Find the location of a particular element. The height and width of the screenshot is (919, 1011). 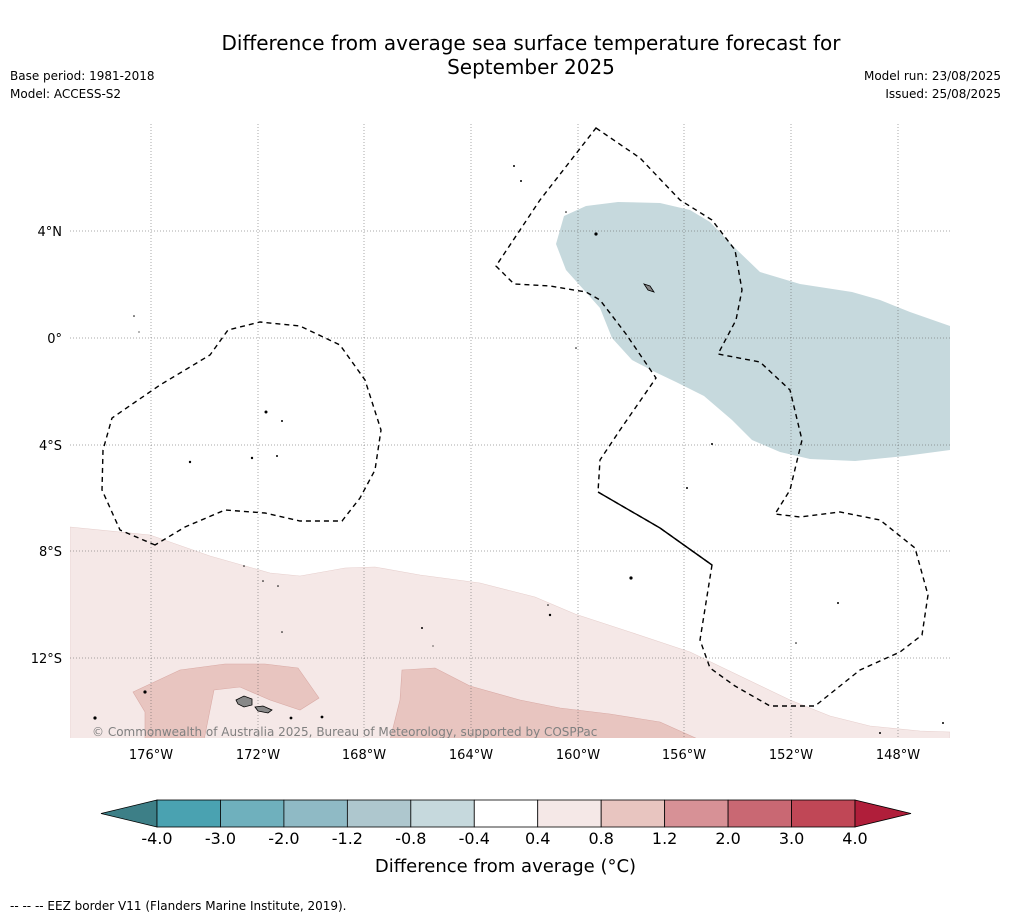

lon-label-156w: 156°W is located at coordinates (684, 755).